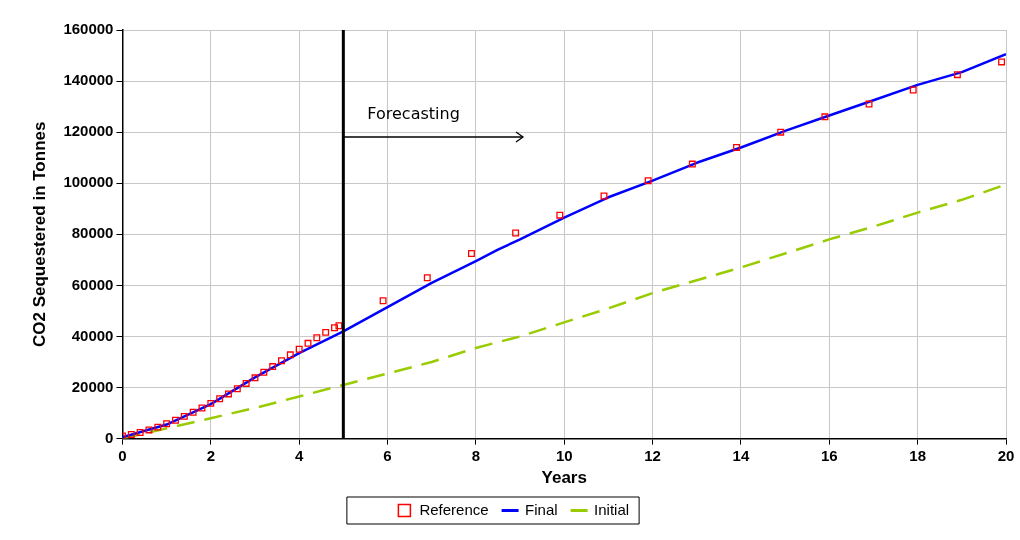  What do you see at coordinates (476, 455) in the screenshot?
I see `x-tick-label: 8` at bounding box center [476, 455].